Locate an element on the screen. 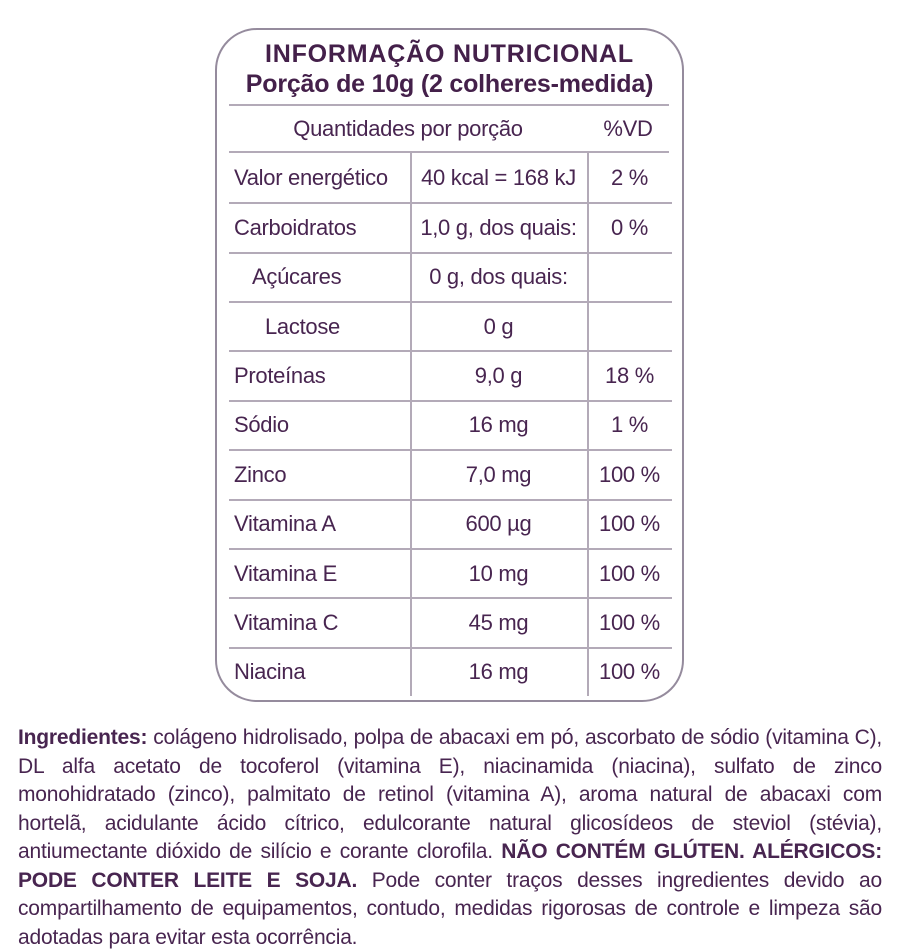  nutrient-vd: 2 % is located at coordinates (629, 177).